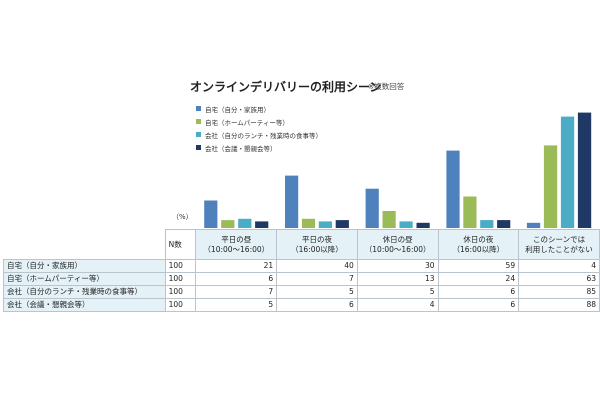 The width and height of the screenshot is (600, 400). What do you see at coordinates (559, 292) in the screenshot?
I see `value-cell: 85` at bounding box center [559, 292].